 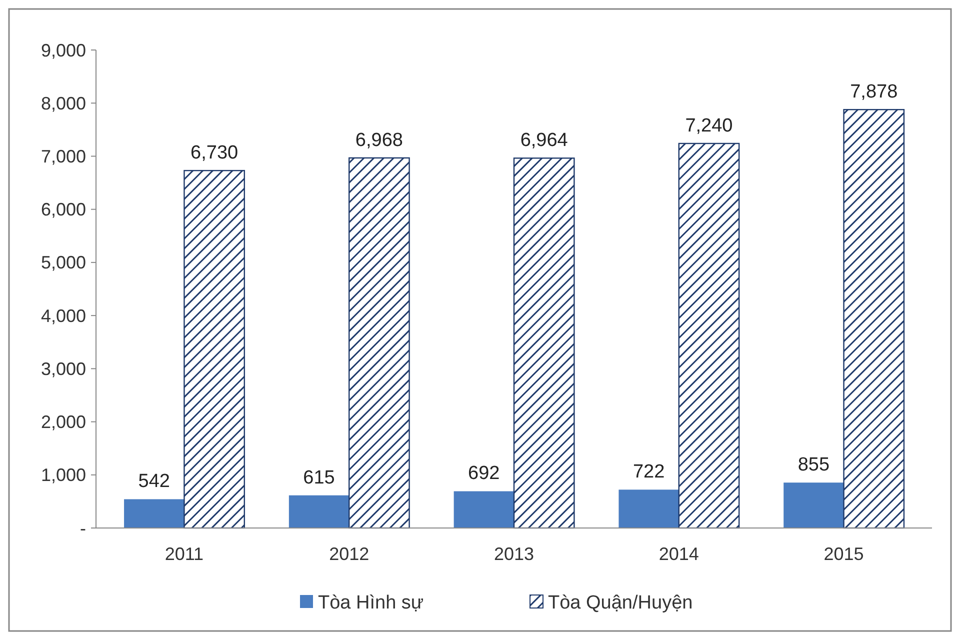 What do you see at coordinates (63, 103) in the screenshot?
I see `y-tick-label: 8,000` at bounding box center [63, 103].